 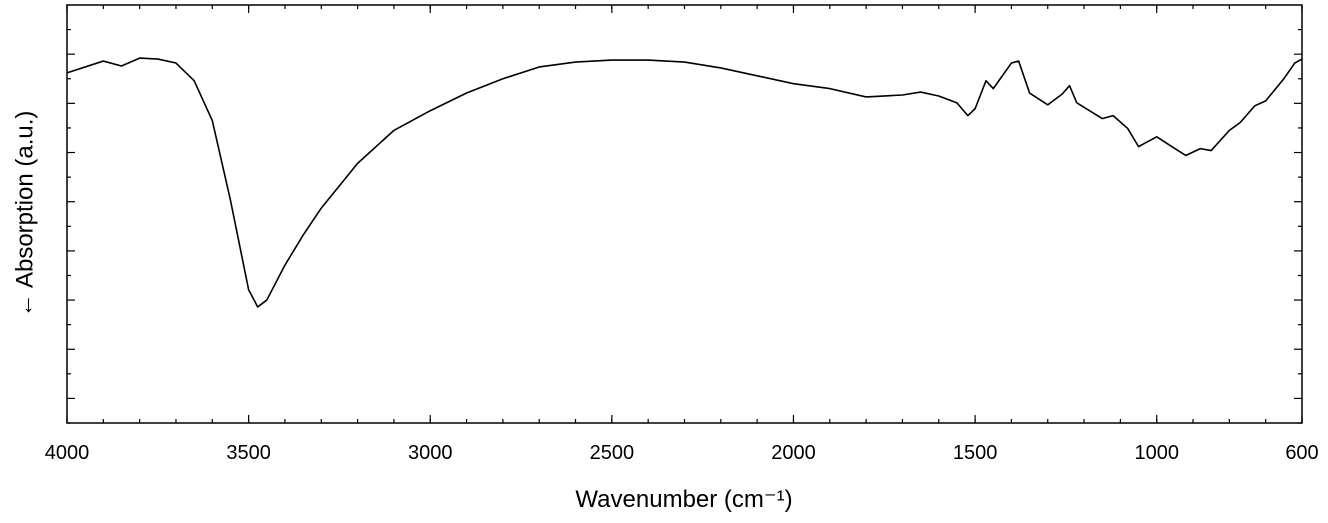 What do you see at coordinates (1301, 453) in the screenshot?
I see `x-tick-label: 600` at bounding box center [1301, 453].